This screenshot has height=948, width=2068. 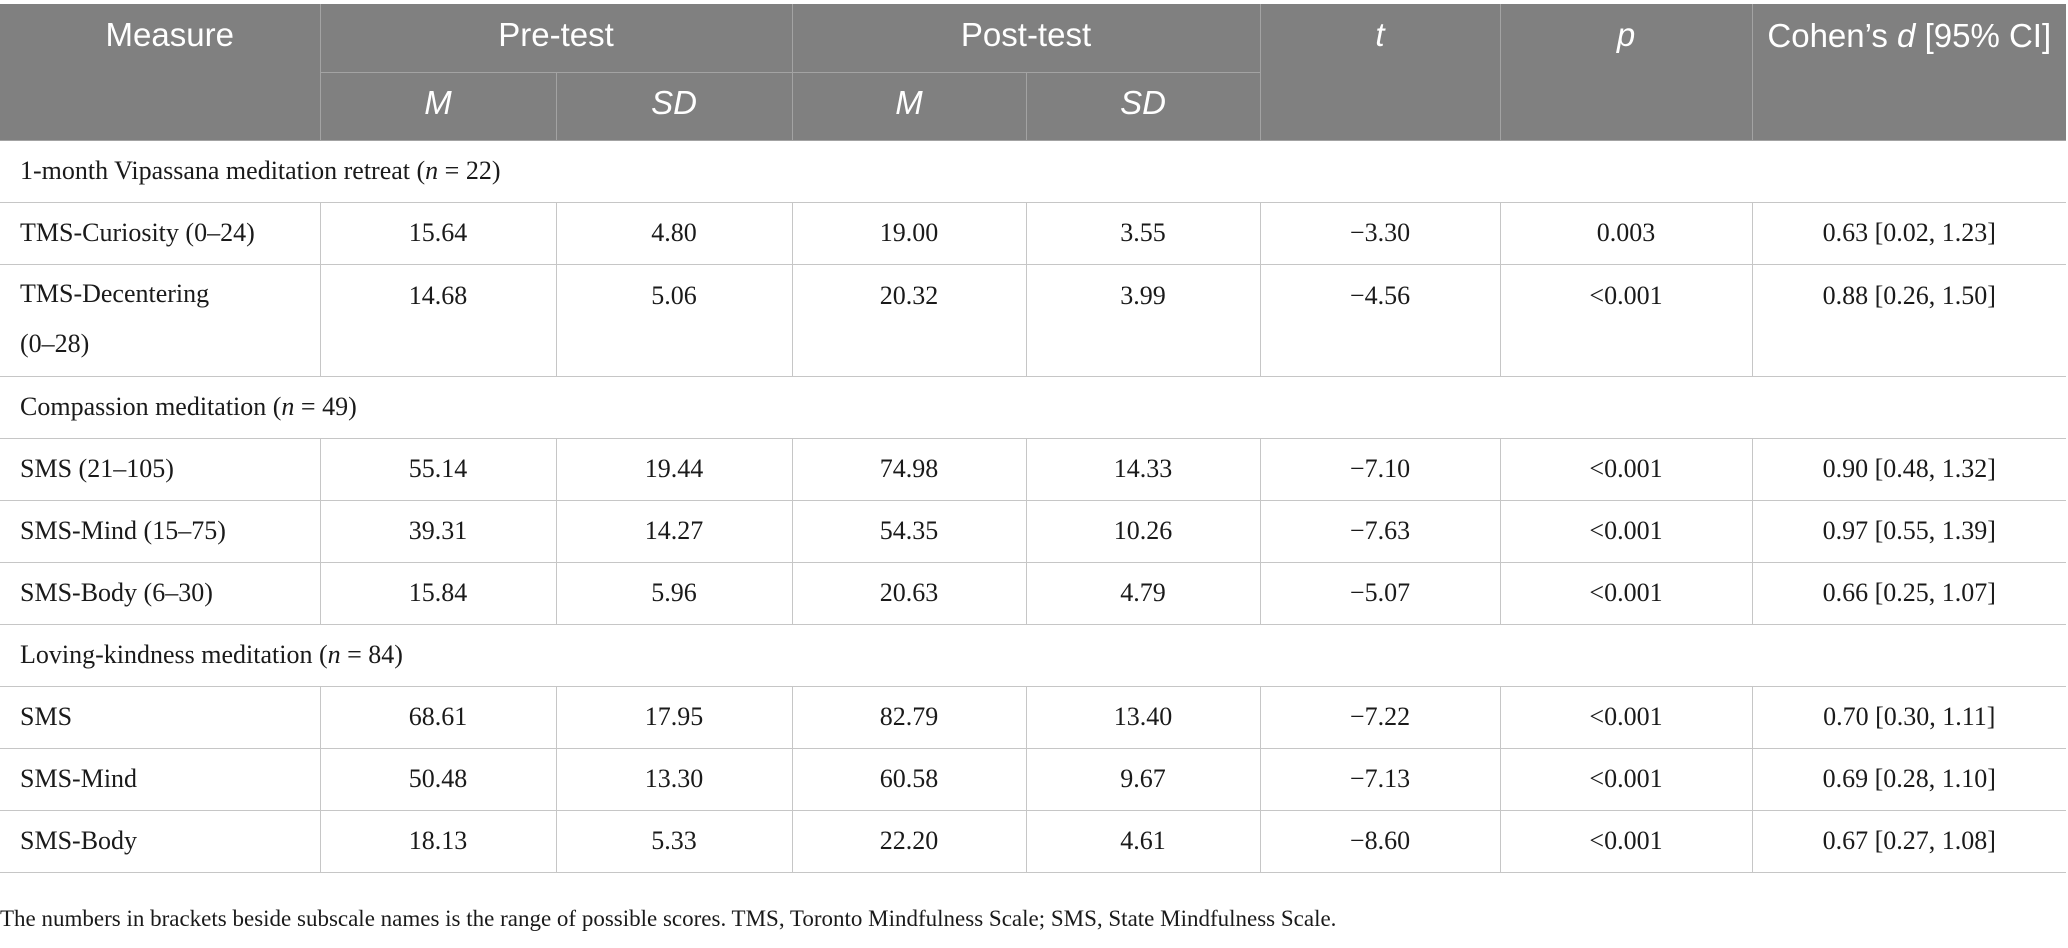 What do you see at coordinates (1143, 593) in the screenshot?
I see `cell-post-sd: 4.79` at bounding box center [1143, 593].